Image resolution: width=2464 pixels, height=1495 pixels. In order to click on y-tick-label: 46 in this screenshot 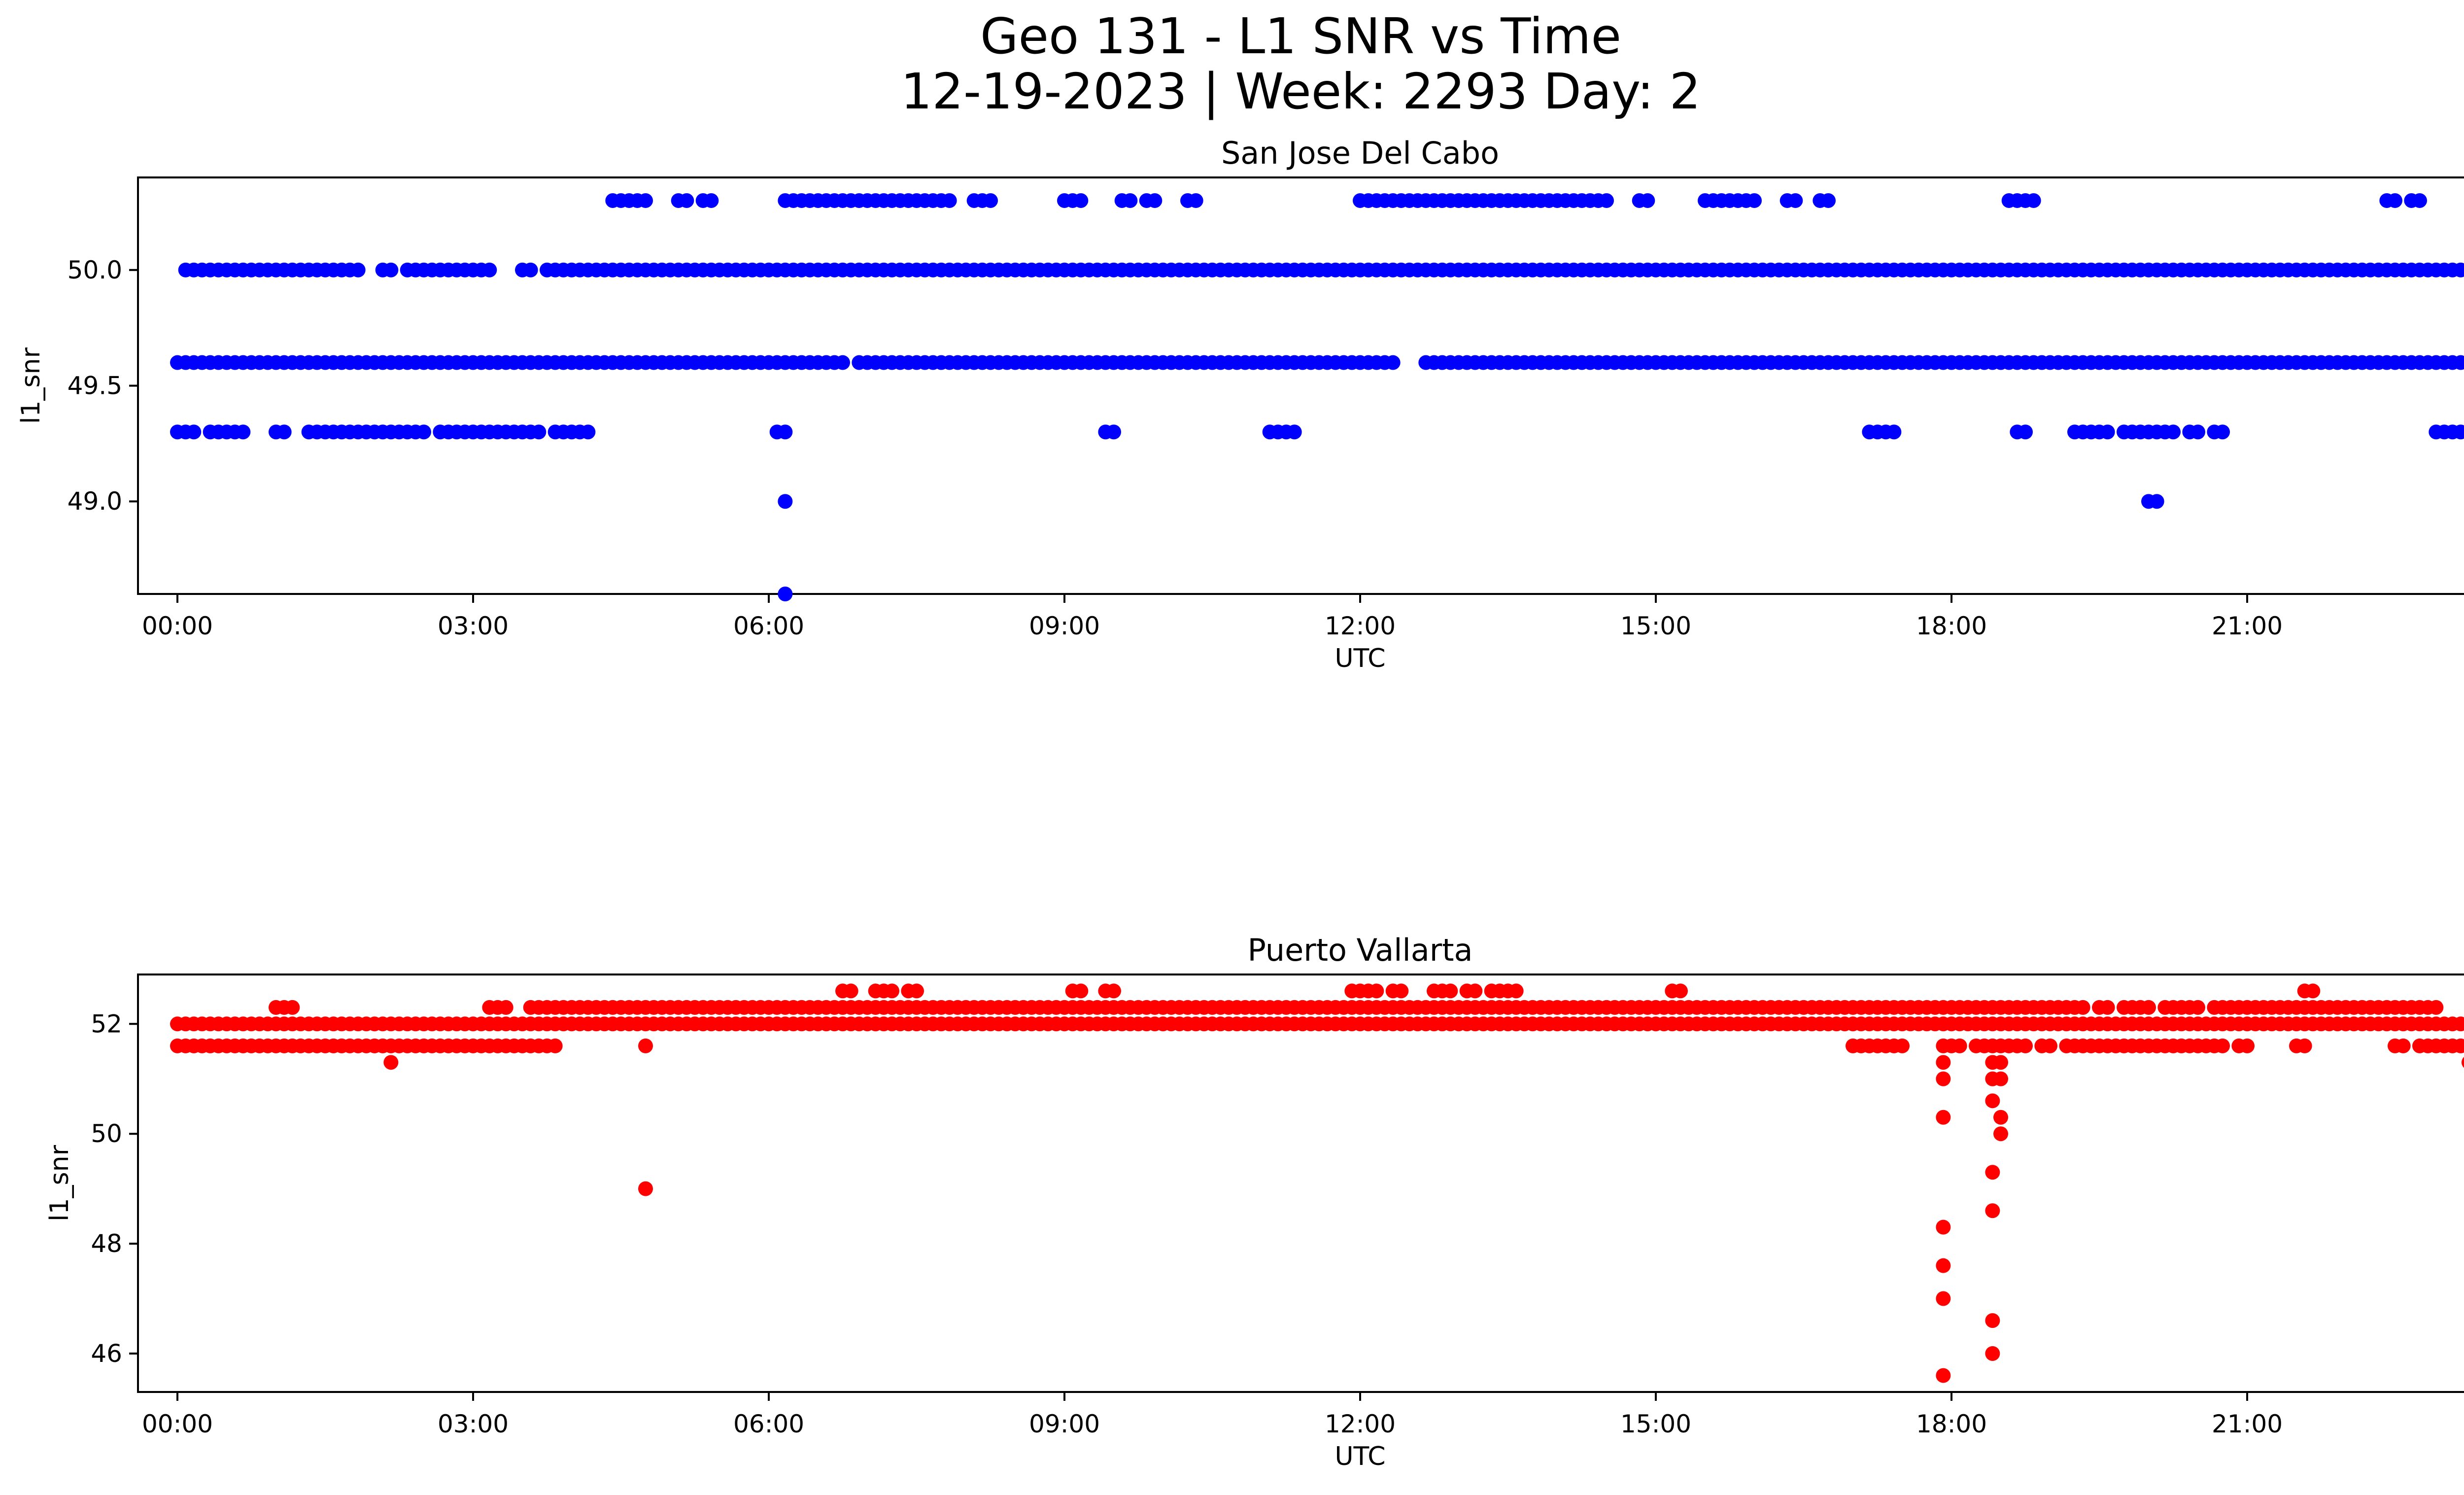, I will do `click(106, 1353)`.